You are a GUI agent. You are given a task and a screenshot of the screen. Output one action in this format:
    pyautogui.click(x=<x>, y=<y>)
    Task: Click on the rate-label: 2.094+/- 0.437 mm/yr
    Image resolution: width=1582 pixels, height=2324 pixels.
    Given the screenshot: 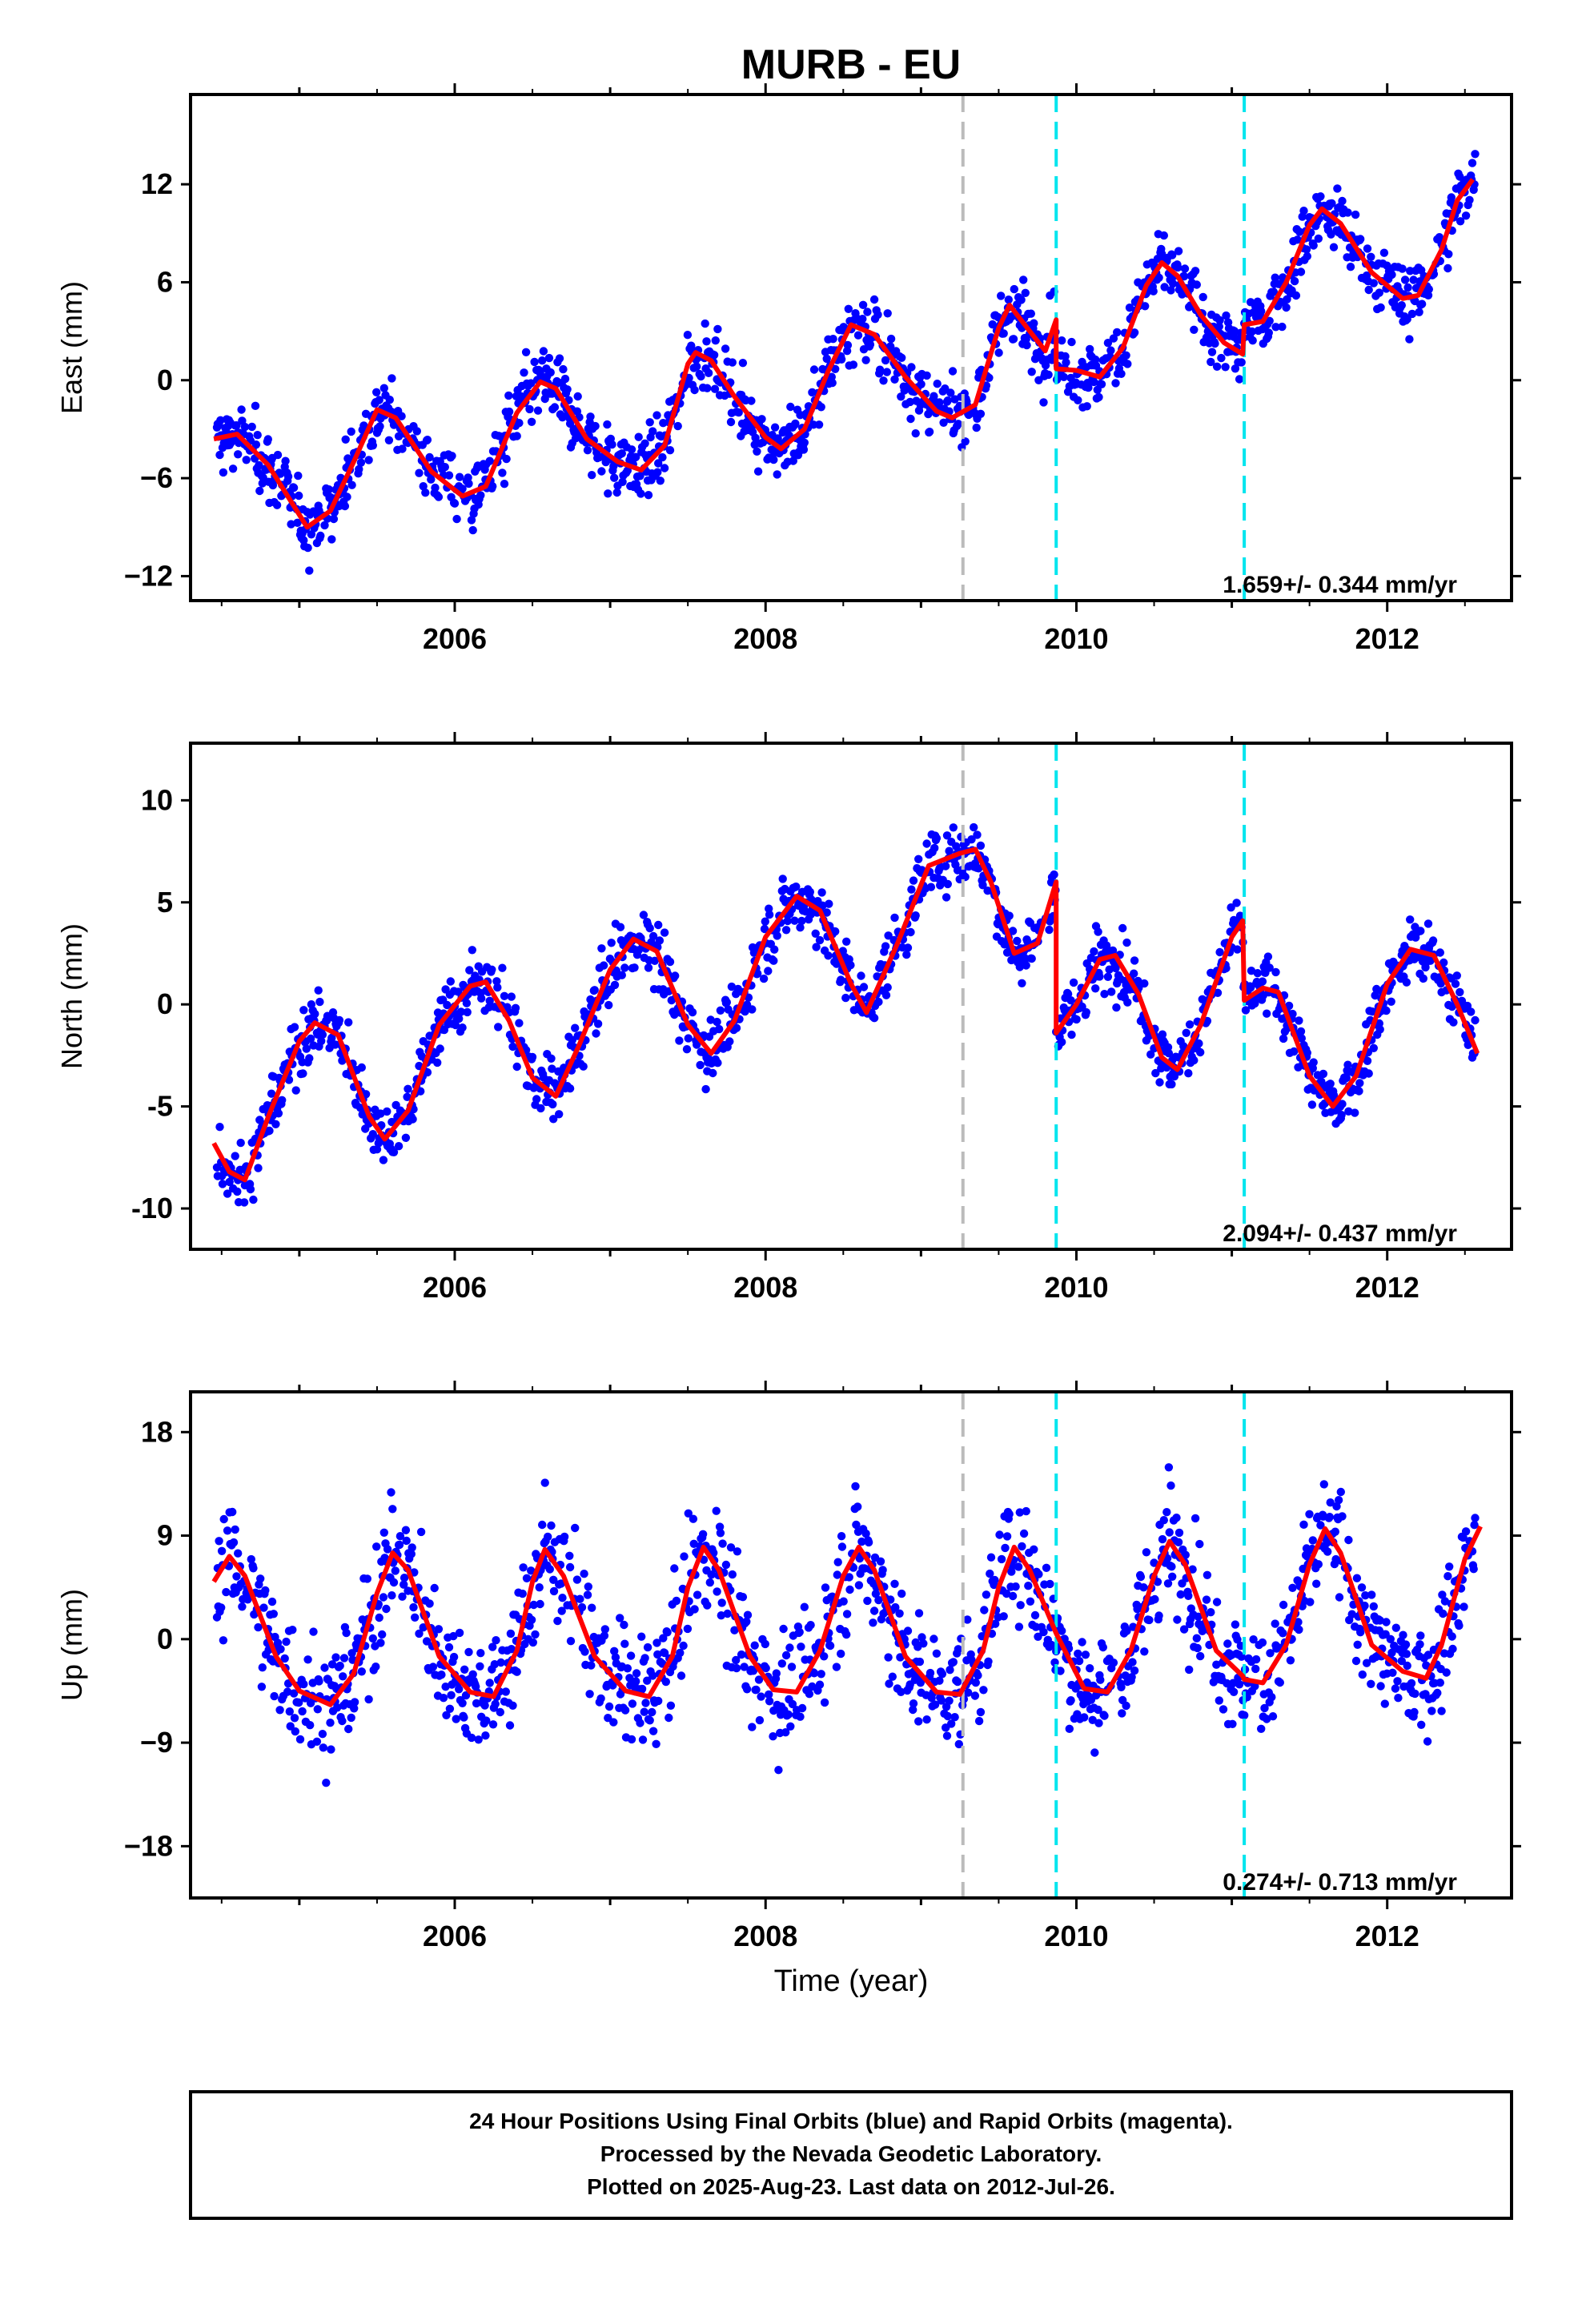 What is the action you would take?
    pyautogui.click(x=1340, y=1233)
    